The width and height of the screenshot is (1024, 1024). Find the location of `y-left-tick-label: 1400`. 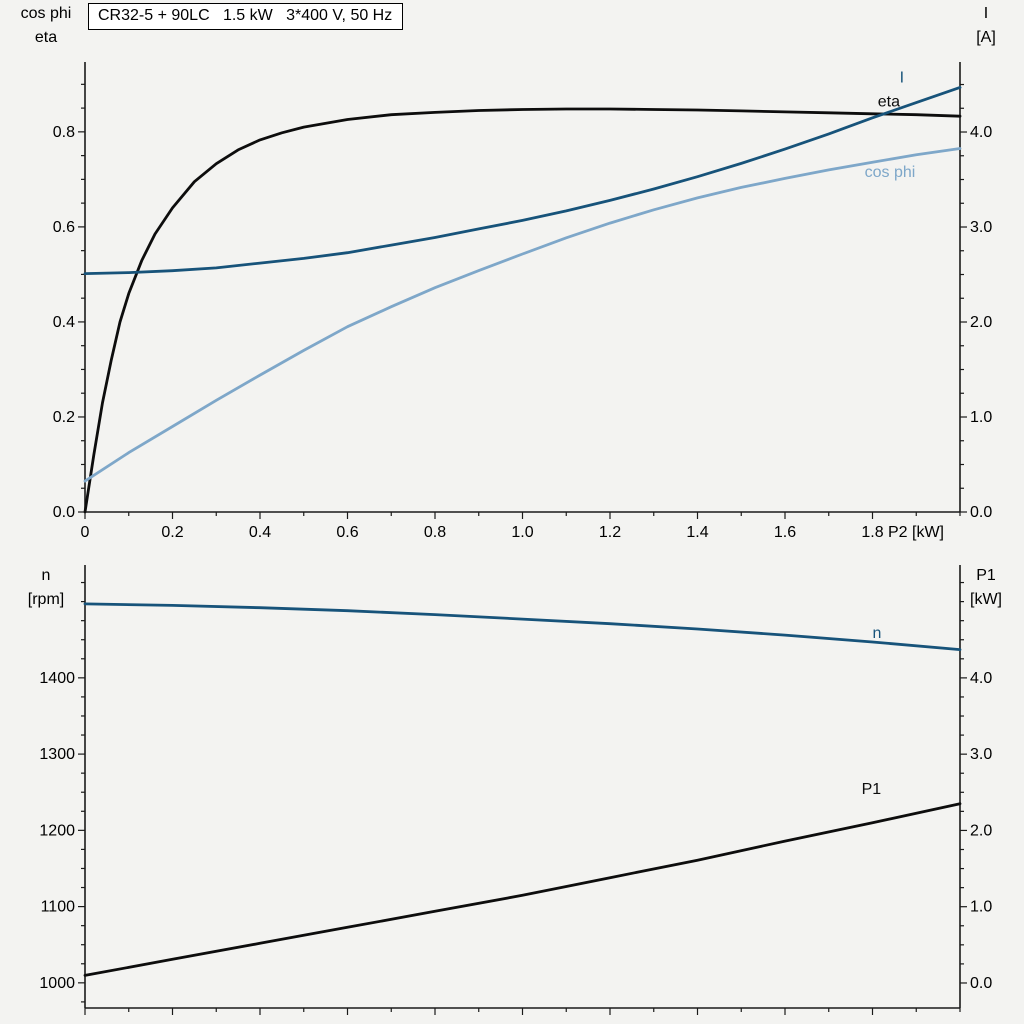

y-left-tick-label: 1400 is located at coordinates (57, 678).